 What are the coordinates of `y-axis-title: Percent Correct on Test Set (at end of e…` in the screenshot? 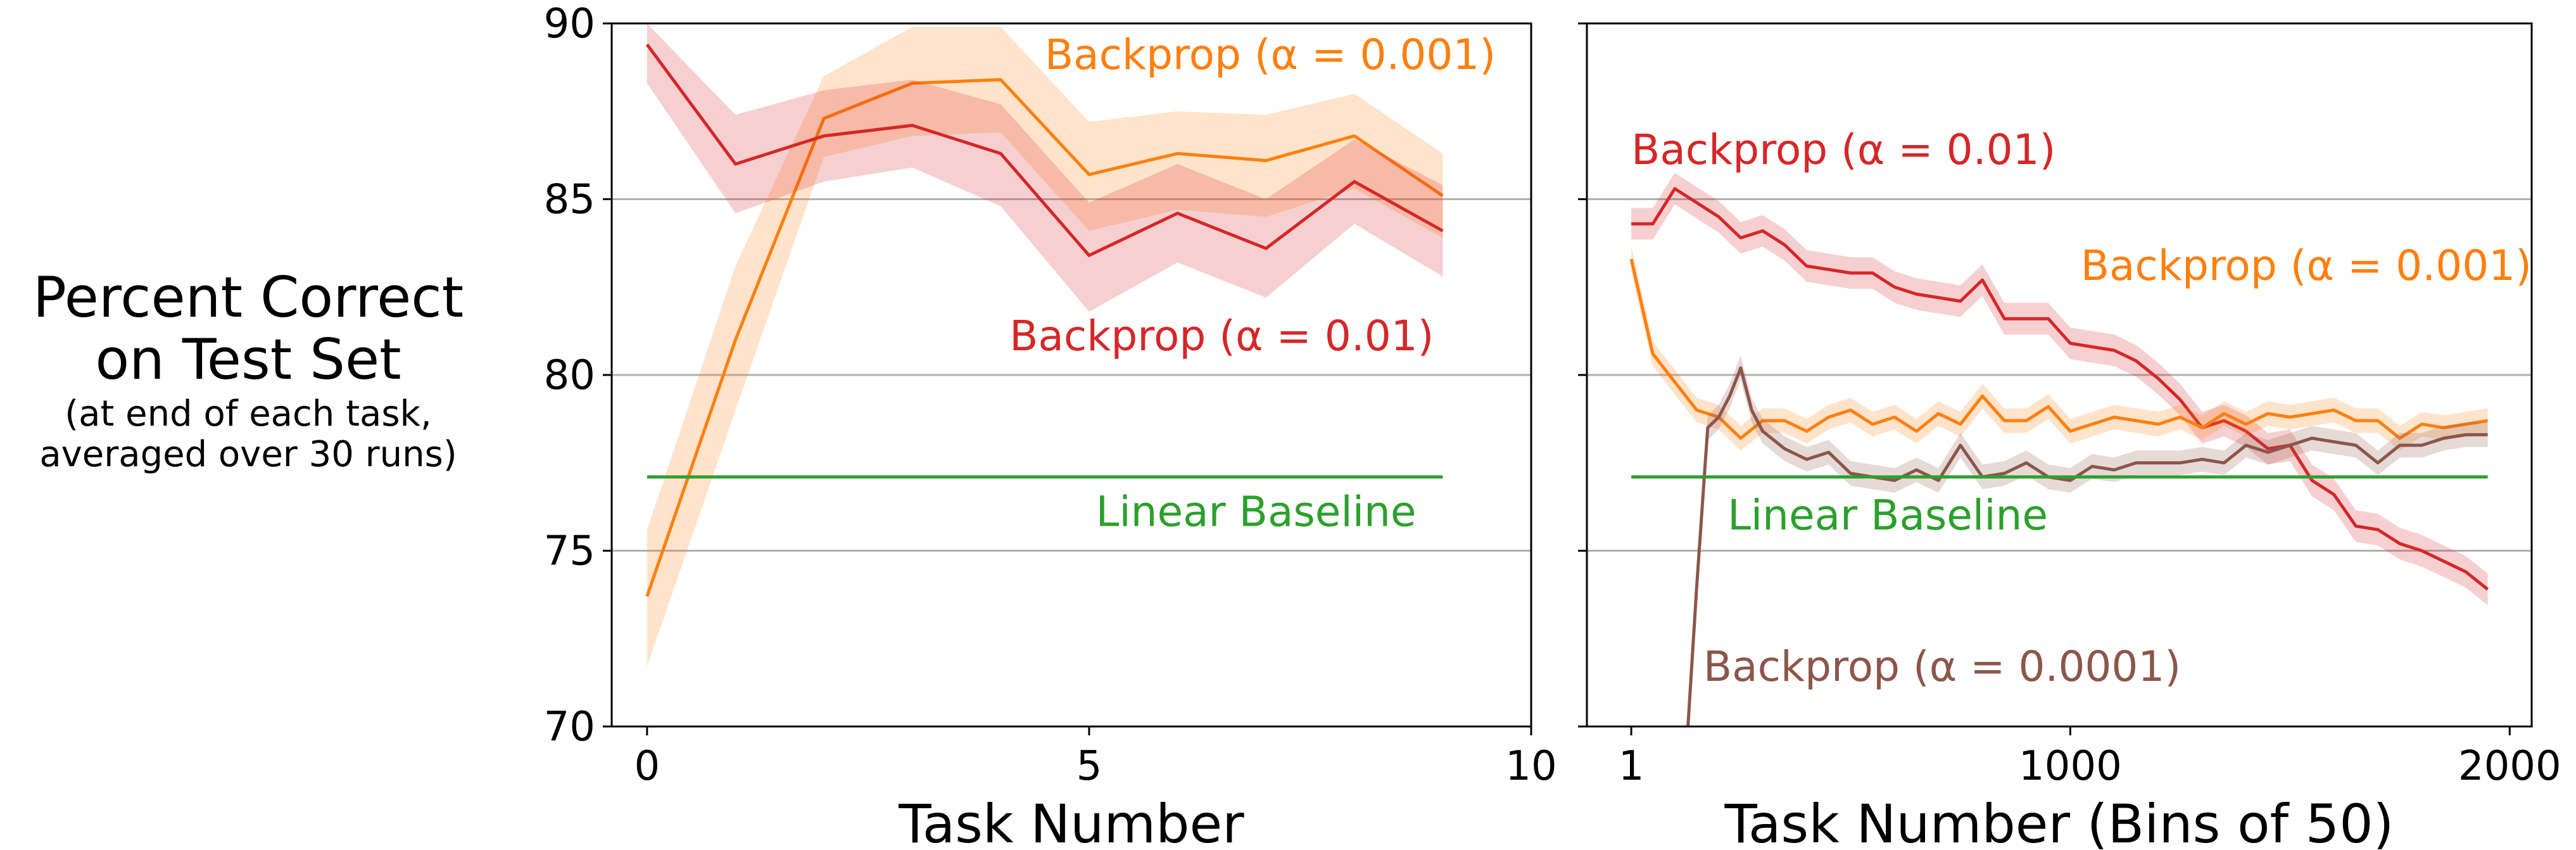 It's located at (249, 370).